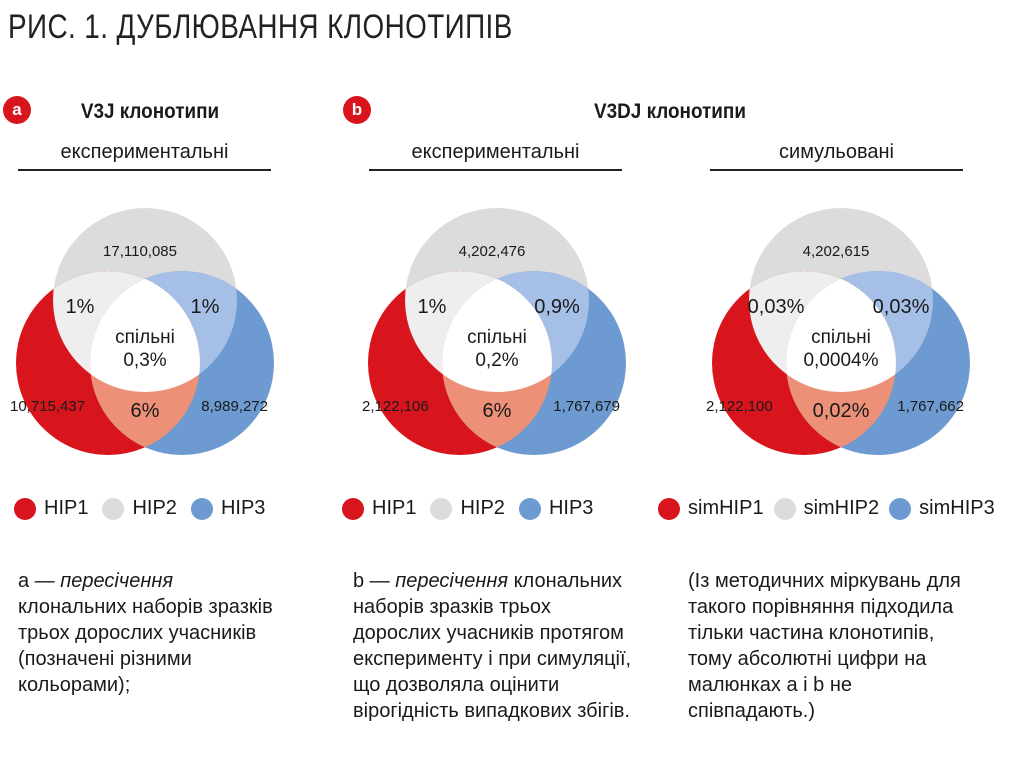 The height and width of the screenshot is (782, 1024). What do you see at coordinates (670, 111) in the screenshot?
I see `panel-b-heading: V3DJ клонотипи` at bounding box center [670, 111].